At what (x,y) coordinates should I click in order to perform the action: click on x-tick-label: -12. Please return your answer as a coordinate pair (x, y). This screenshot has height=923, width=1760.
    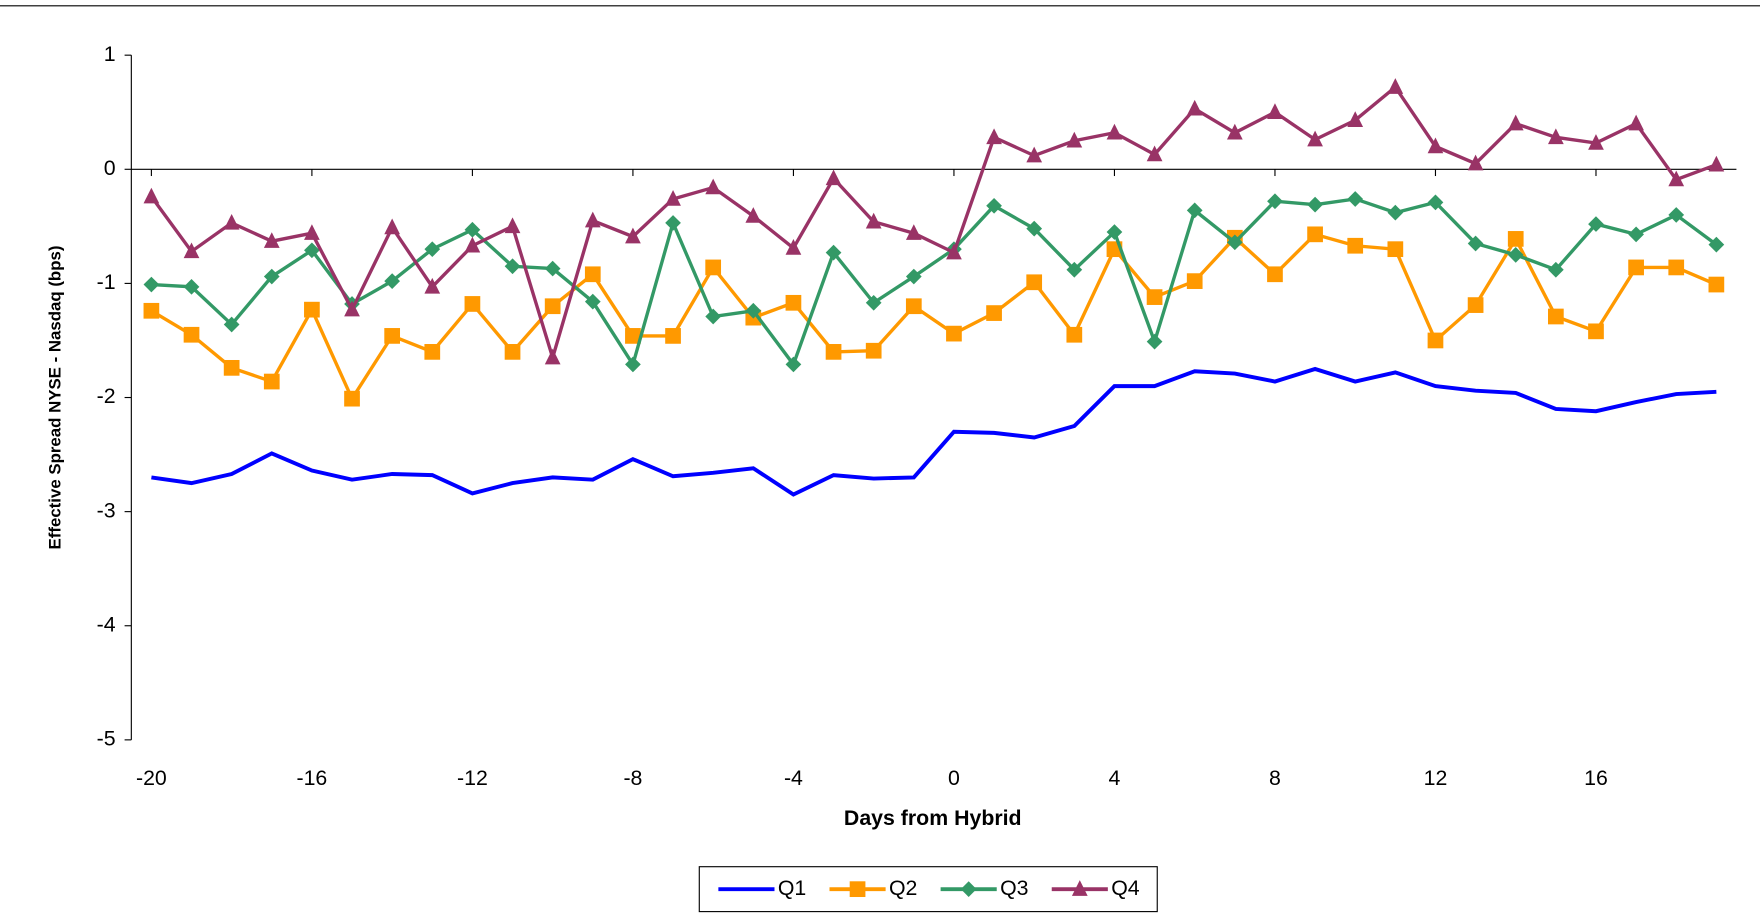
    Looking at the image, I should click on (472, 778).